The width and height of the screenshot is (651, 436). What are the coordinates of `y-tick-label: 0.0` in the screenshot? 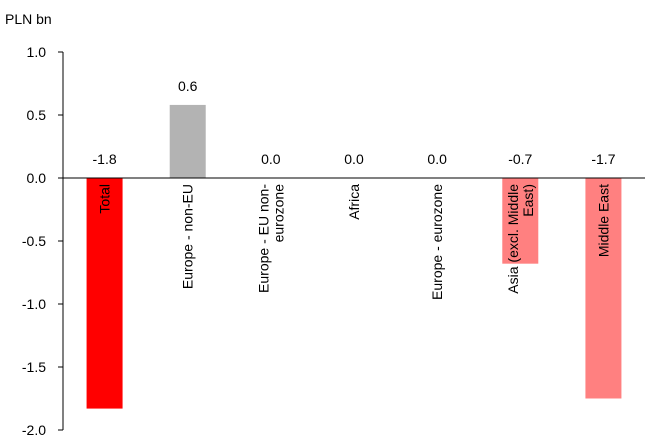 It's located at (37, 178).